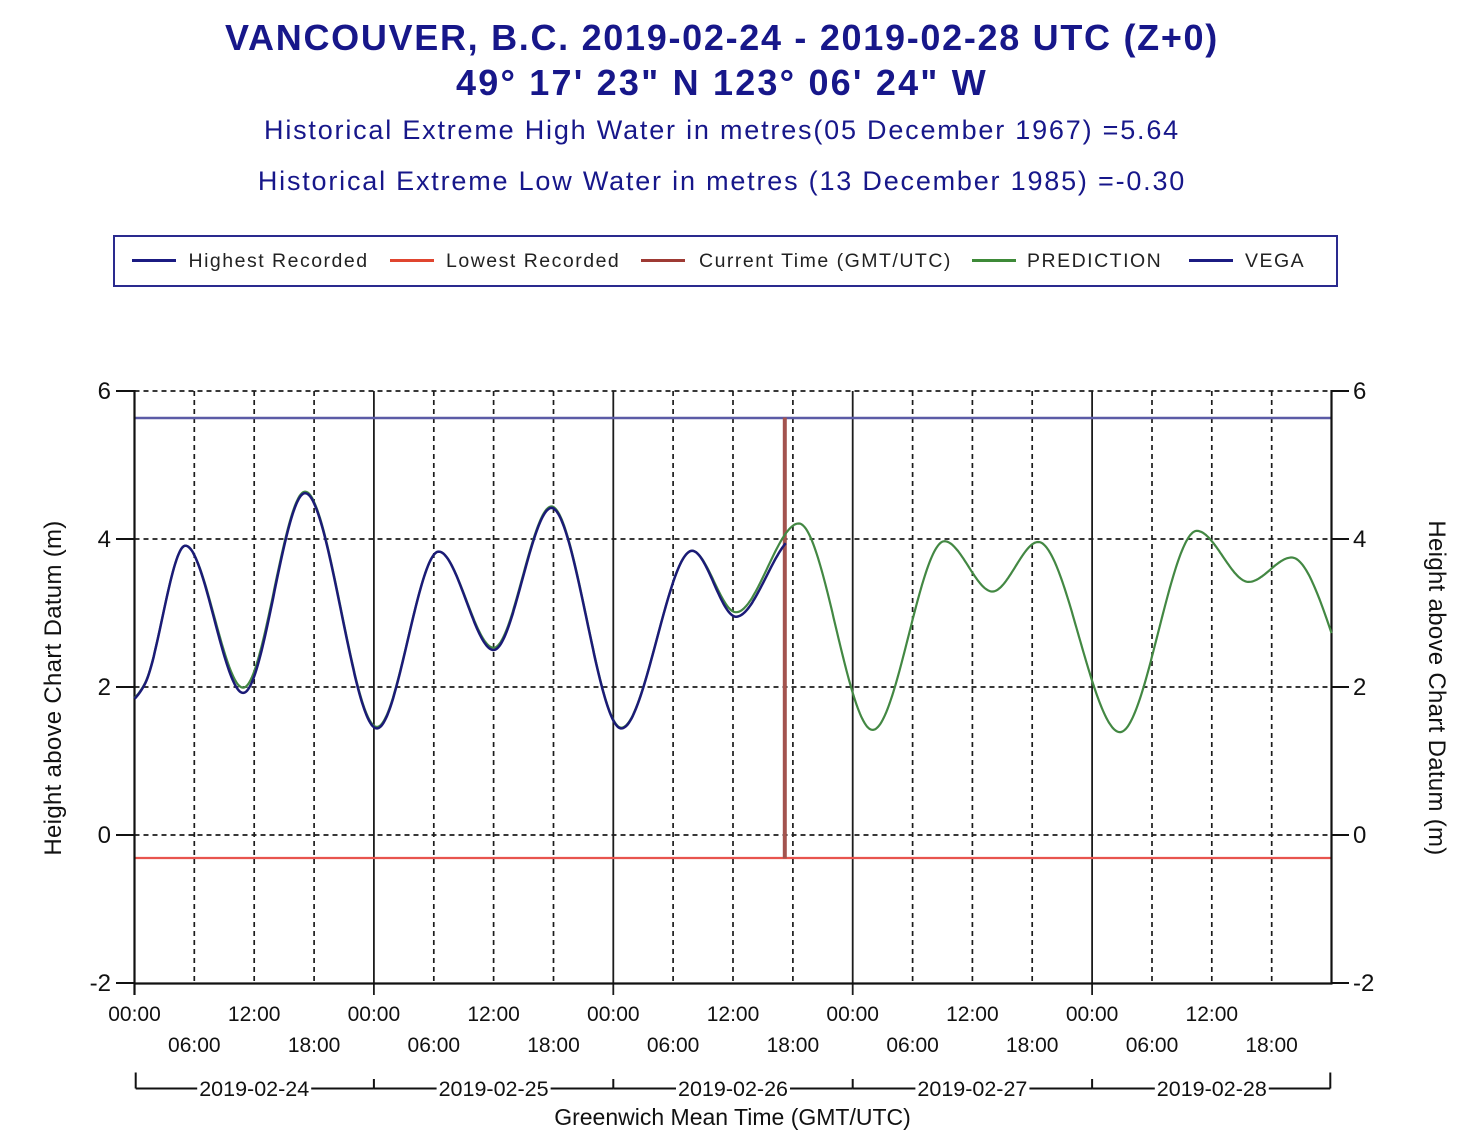 The width and height of the screenshot is (1464, 1146). Describe the element at coordinates (494, 1089) in the screenshot. I see `svg-text: 2019-02-25` at that location.